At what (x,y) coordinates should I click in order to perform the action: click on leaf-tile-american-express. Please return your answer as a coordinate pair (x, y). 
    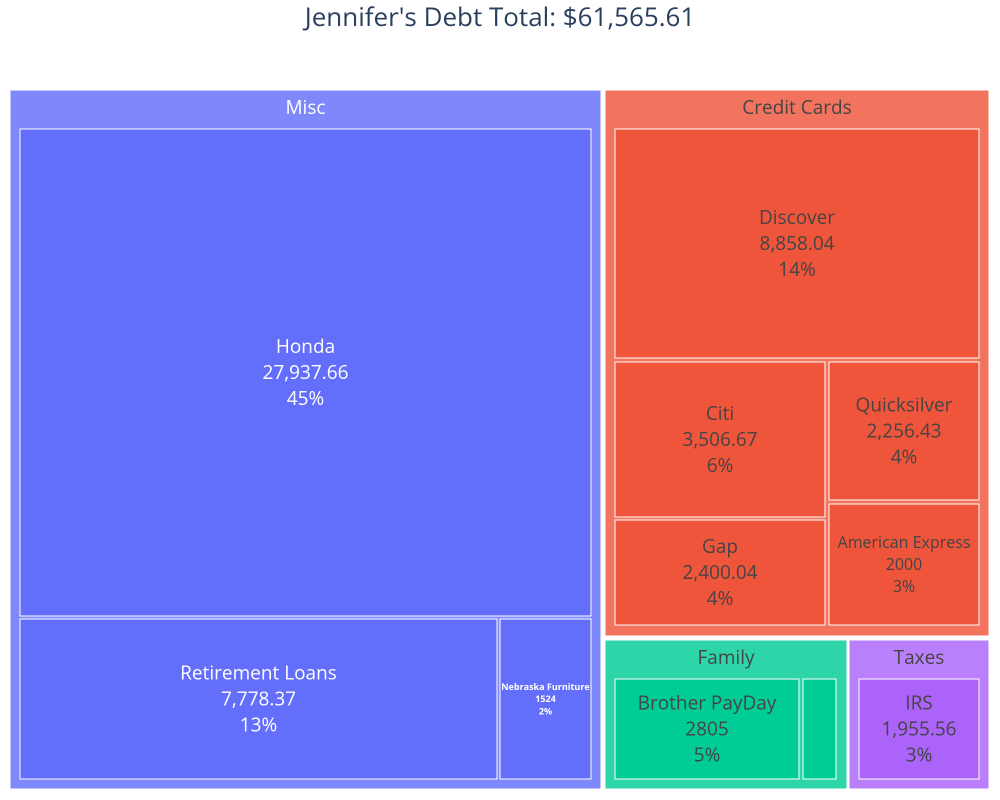
    Looking at the image, I should click on (904, 564).